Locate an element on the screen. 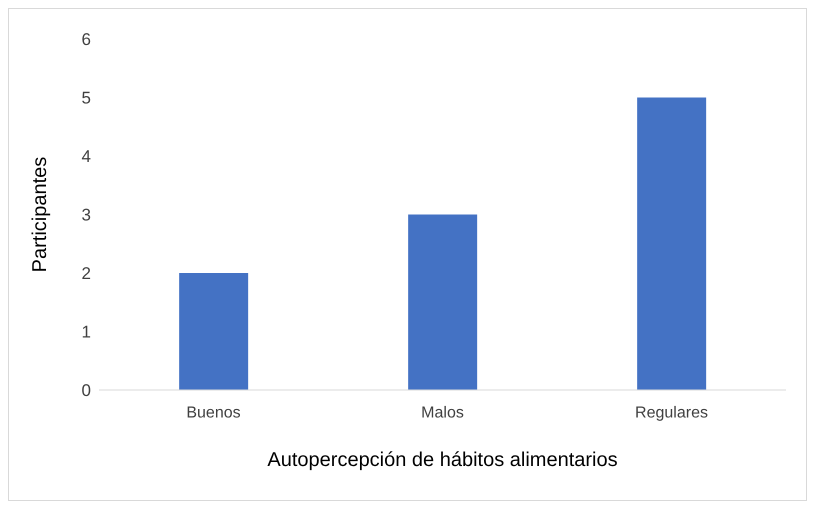 This screenshot has width=815, height=509. y-tick-label: 0 is located at coordinates (86, 390).